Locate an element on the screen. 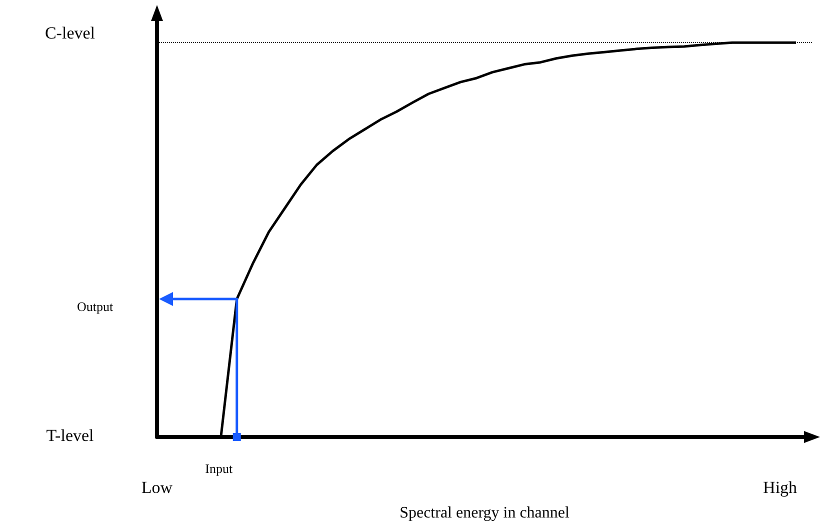 Image resolution: width=825 pixels, height=531 pixels. text: Output is located at coordinates (95, 306).